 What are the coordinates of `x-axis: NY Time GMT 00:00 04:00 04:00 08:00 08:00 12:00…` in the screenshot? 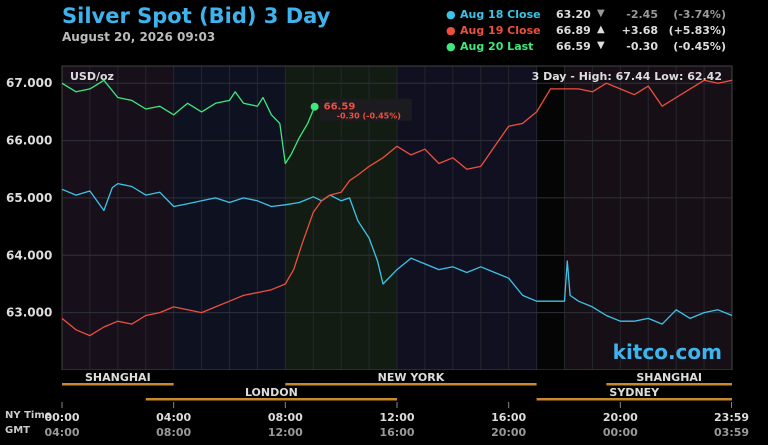 It's located at (377, 420).